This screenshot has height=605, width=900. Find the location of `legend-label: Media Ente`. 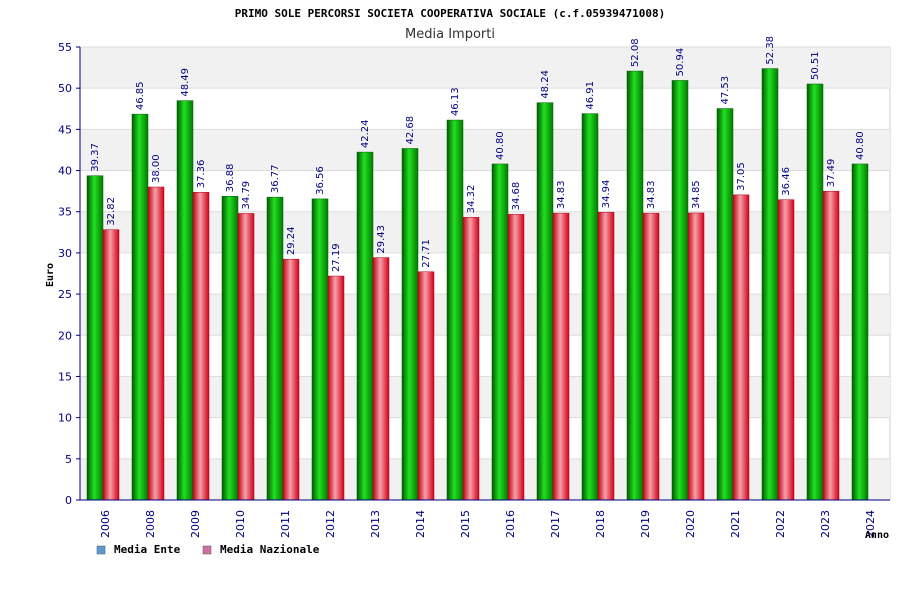

legend-label: Media Ente is located at coordinates (147, 549).